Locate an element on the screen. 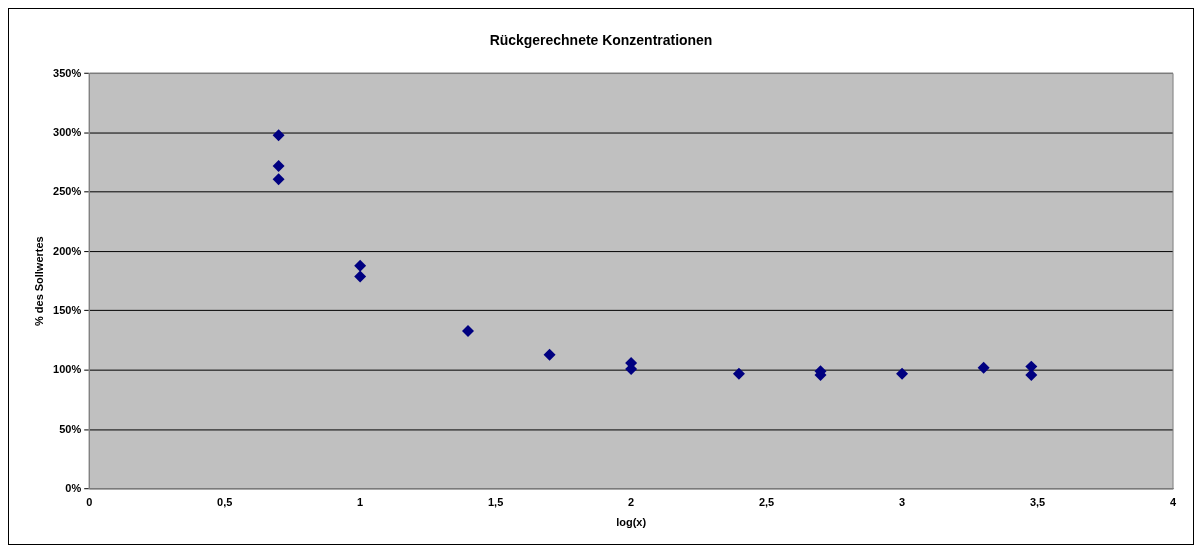 The height and width of the screenshot is (555, 1204). y-tick-label: 0% is located at coordinates (73, 487).